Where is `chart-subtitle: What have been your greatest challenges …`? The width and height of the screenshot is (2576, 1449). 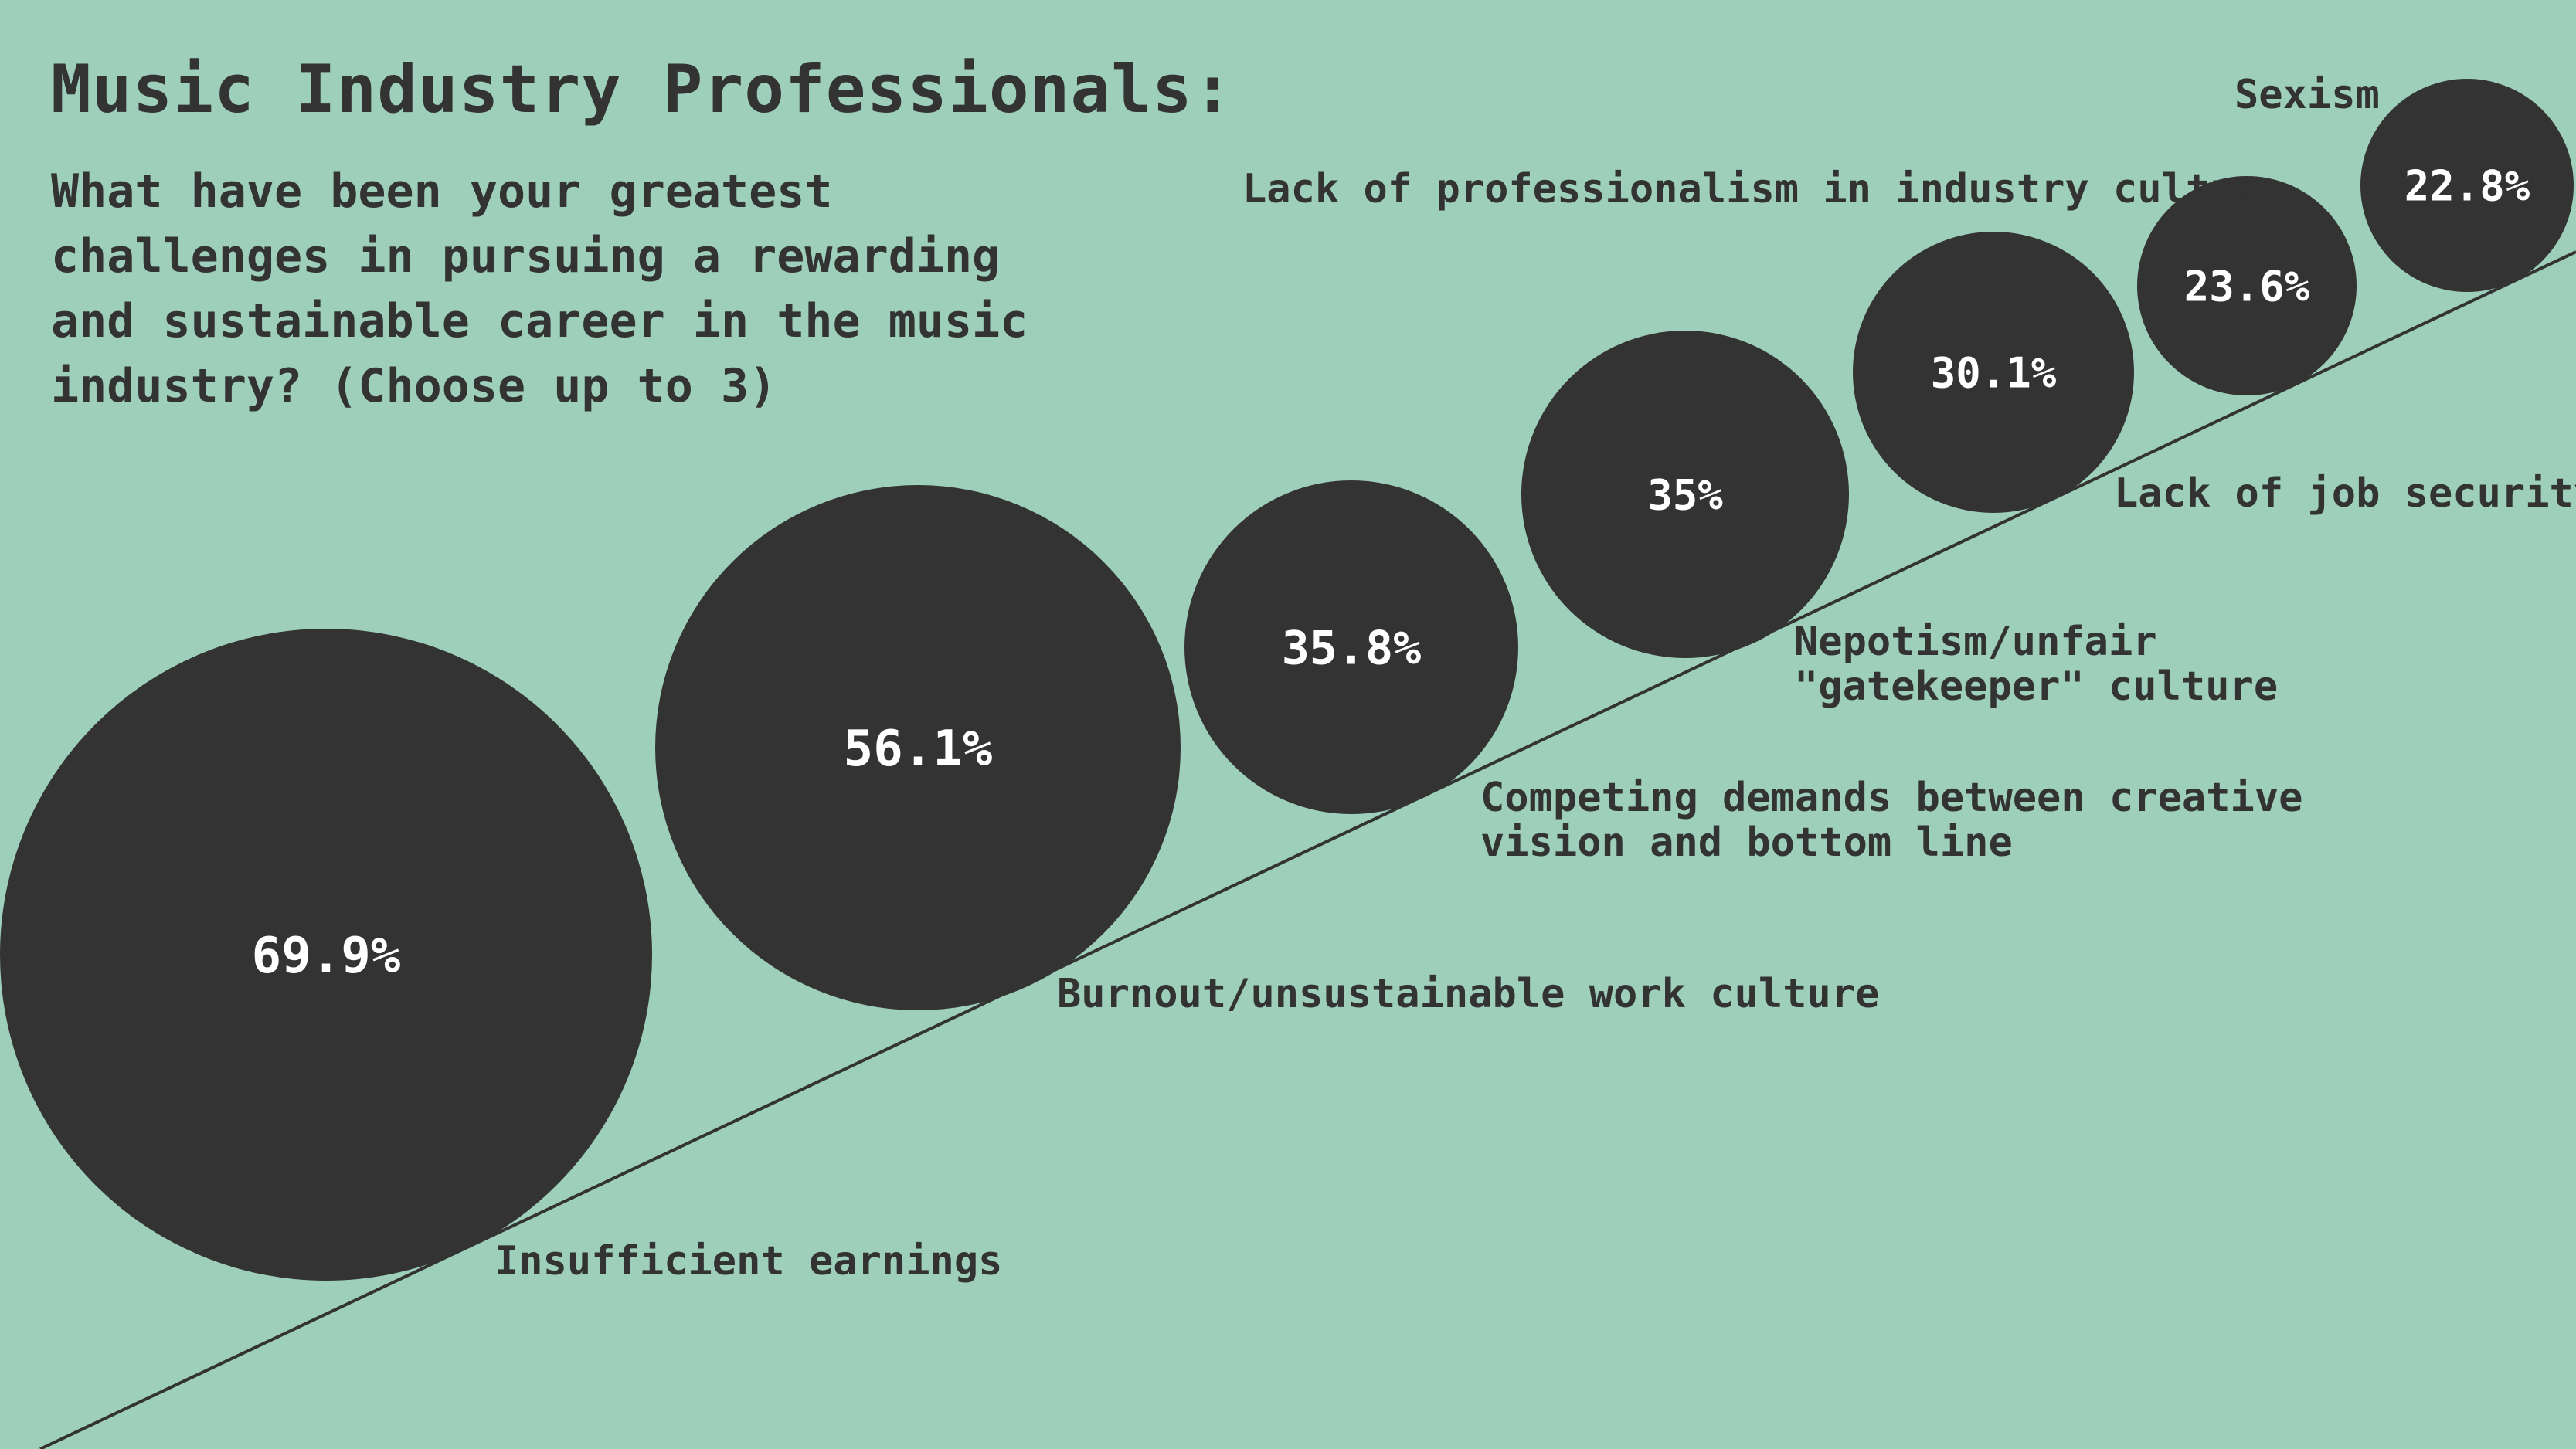 chart-subtitle: What have been your greatest challenges … is located at coordinates (539, 289).